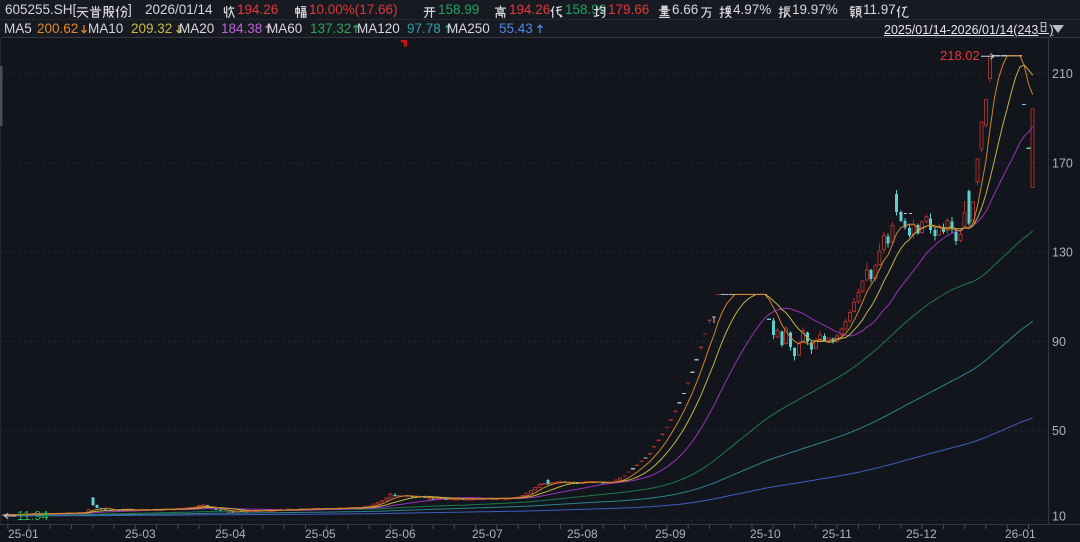 Image resolution: width=1080 pixels, height=542 pixels. What do you see at coordinates (23, 534) in the screenshot?
I see `svg-text: 25-01` at bounding box center [23, 534].